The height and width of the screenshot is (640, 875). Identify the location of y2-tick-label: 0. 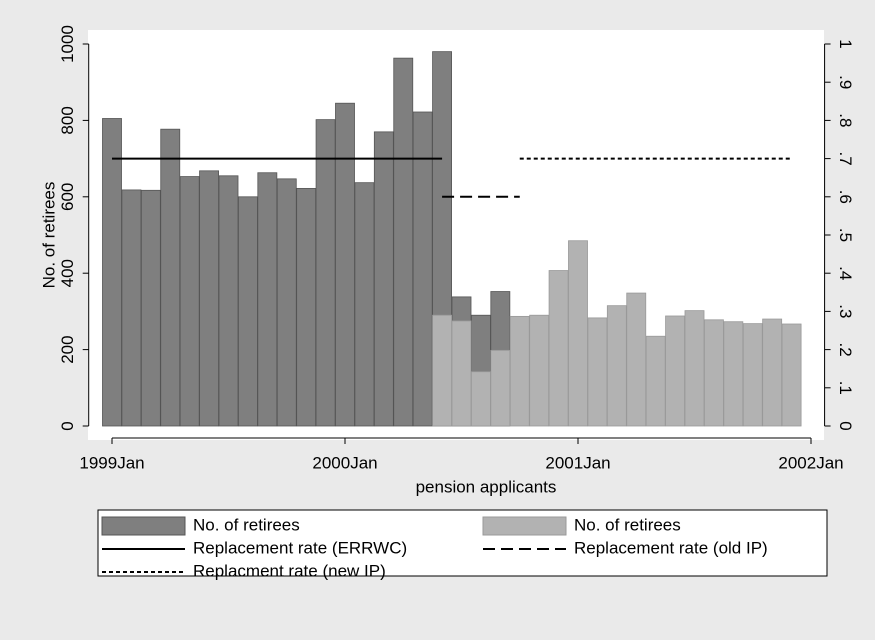
(845, 425).